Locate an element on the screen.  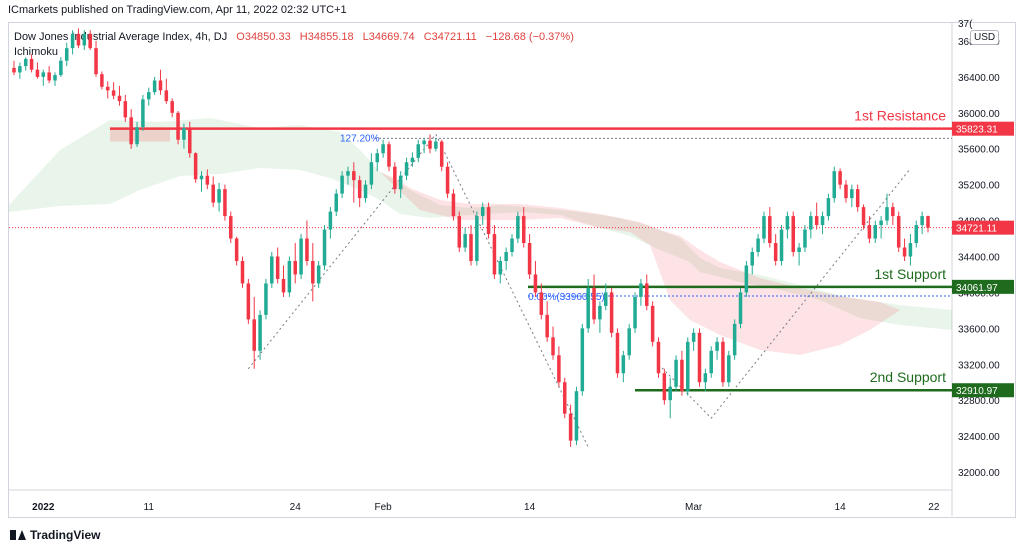
tradingview-logo-icon is located at coordinates (18, 535).